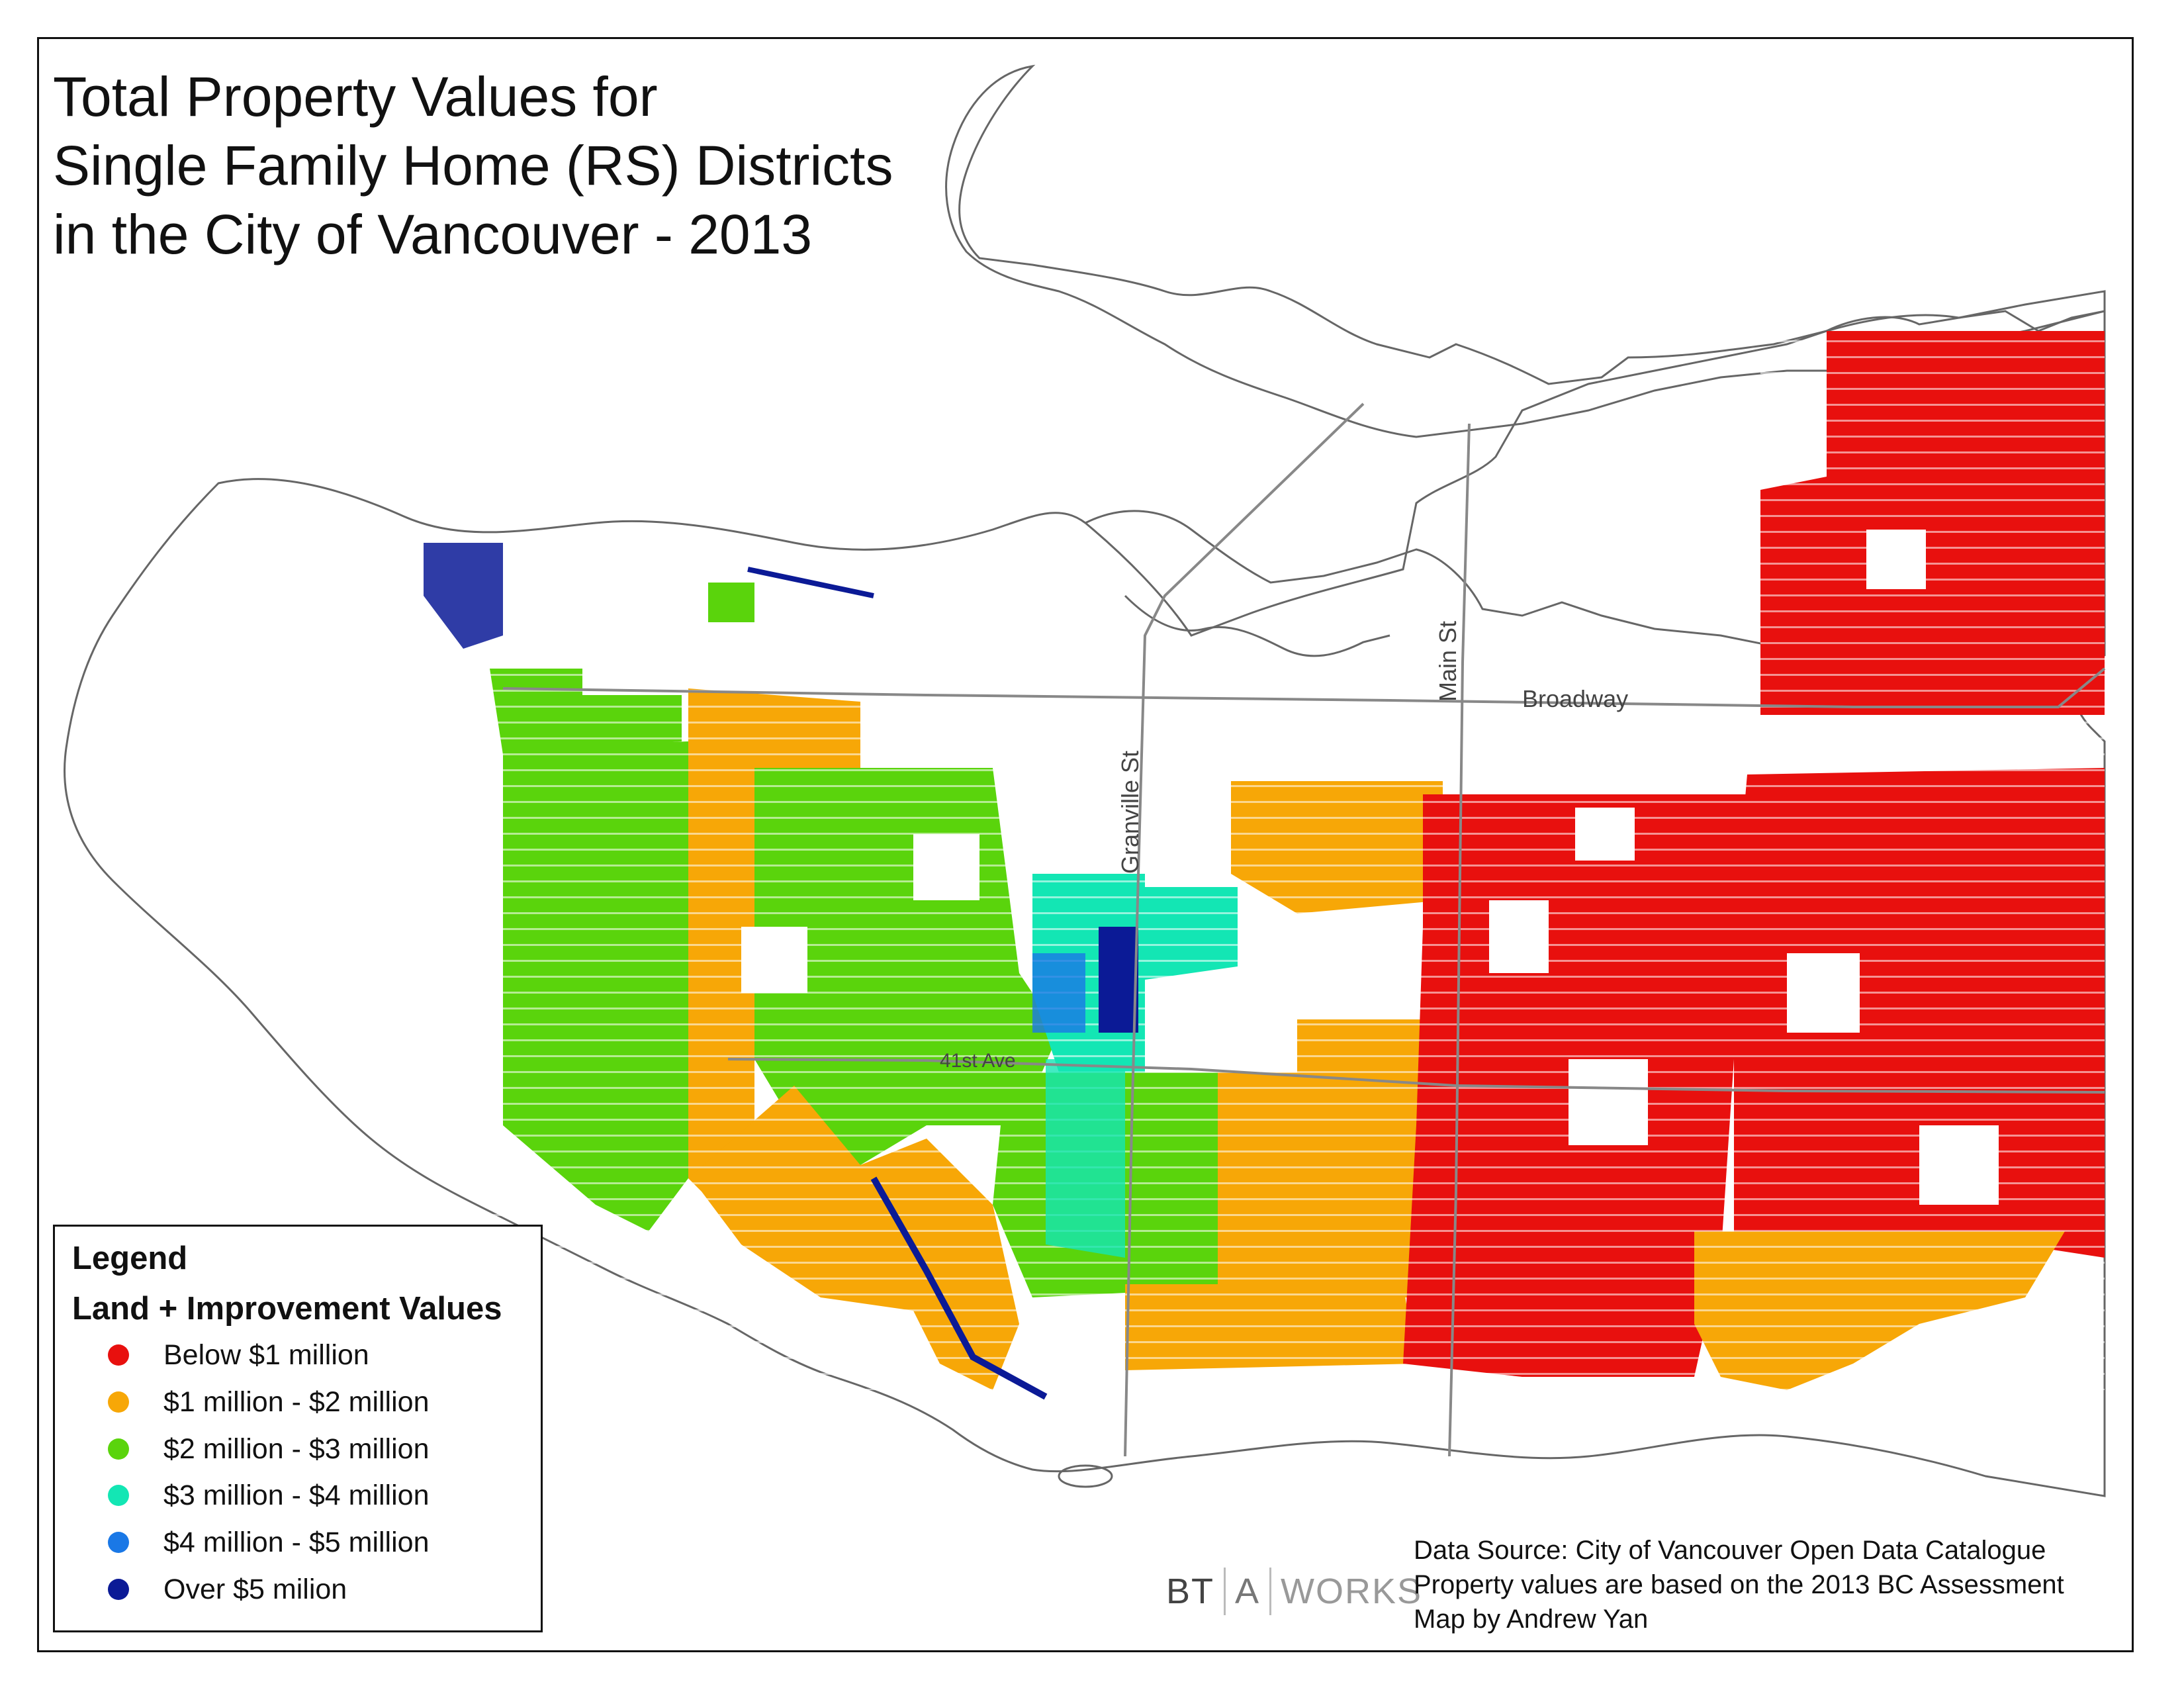 This screenshot has height=1688, width=2184. What do you see at coordinates (1085, 1158) in the screenshot?
I see `cluster-3m-4m-kerrisdale` at bounding box center [1085, 1158].